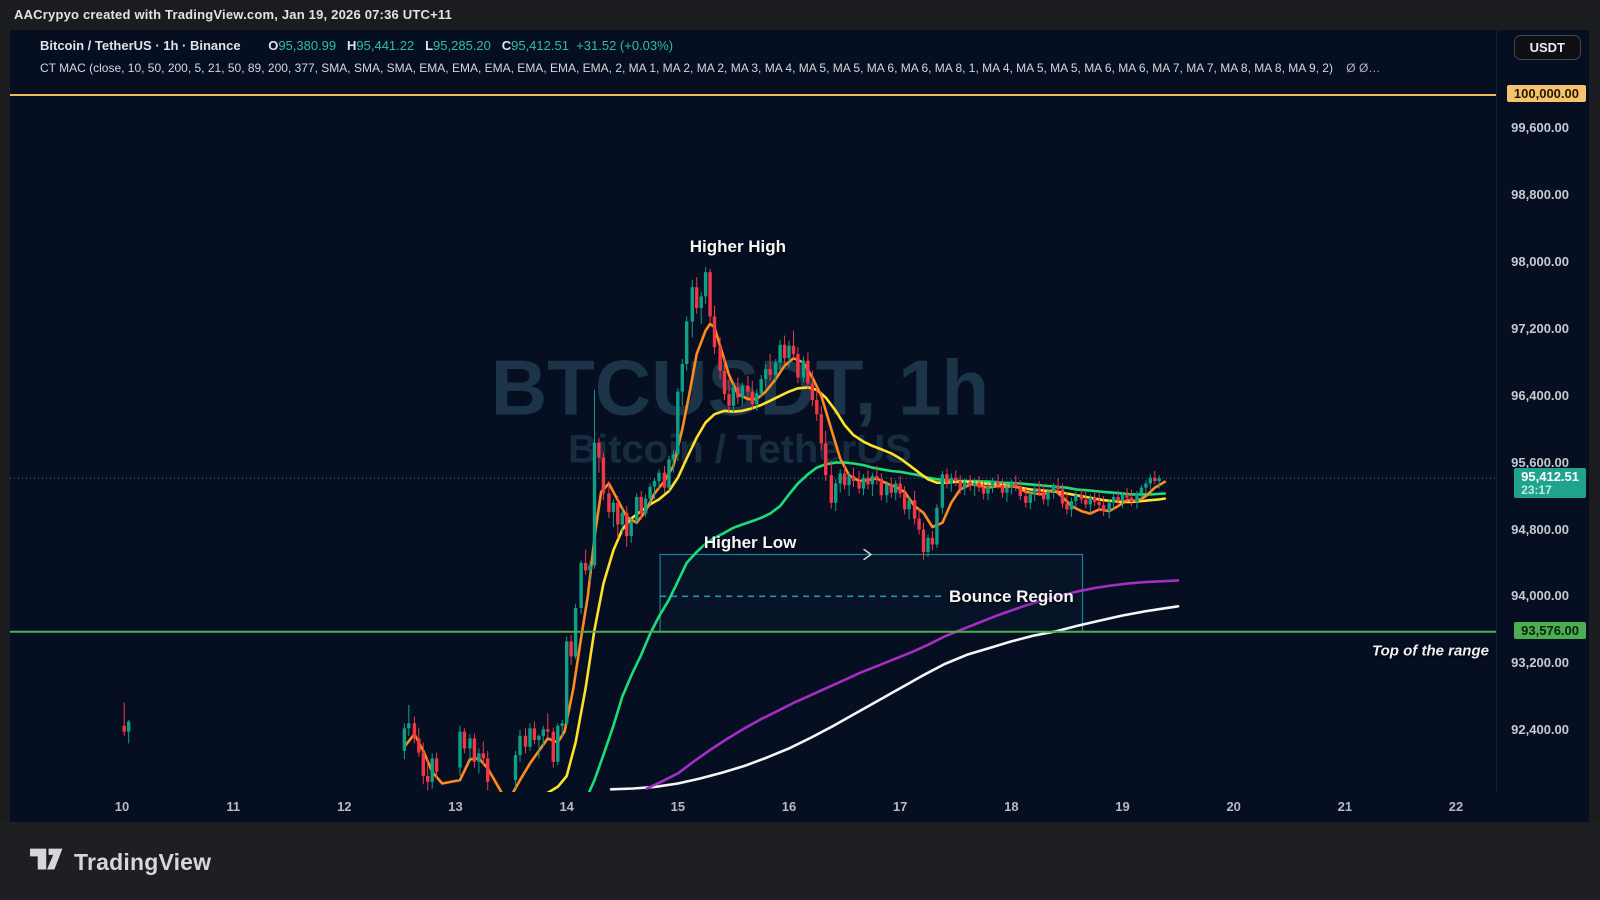 The width and height of the screenshot is (1600, 900). What do you see at coordinates (1011, 597) in the screenshot?
I see `bounce-region-label: Bounce Region` at bounding box center [1011, 597].